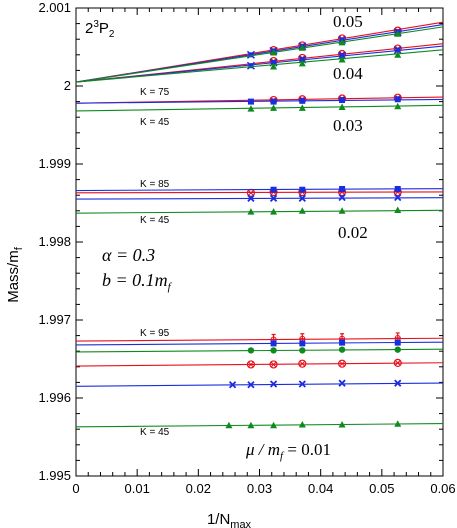 This screenshot has width=457, height=528. I want to click on x-tick-label: 0.02, so click(198, 488).